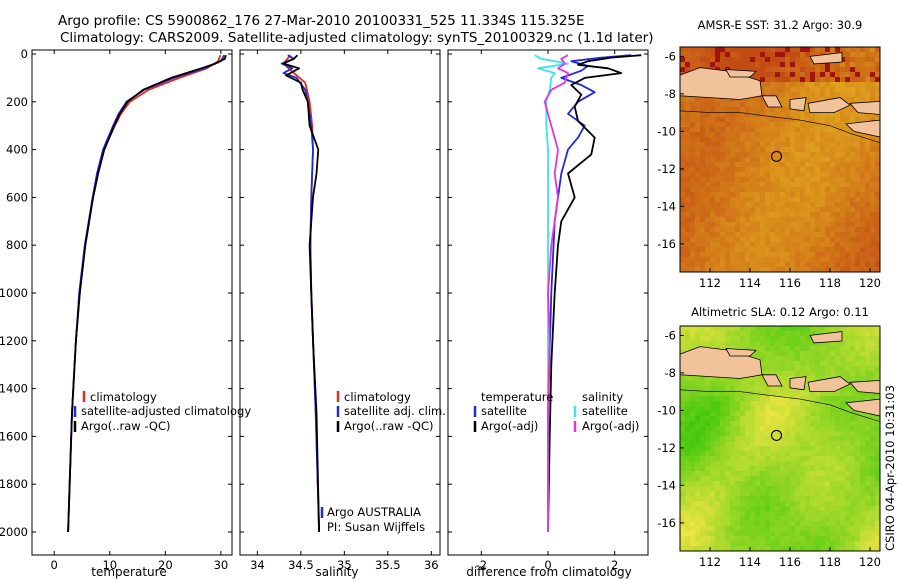 This screenshot has height=580, width=900. I want to click on map-y-tick-label: -16, so click(666, 244).